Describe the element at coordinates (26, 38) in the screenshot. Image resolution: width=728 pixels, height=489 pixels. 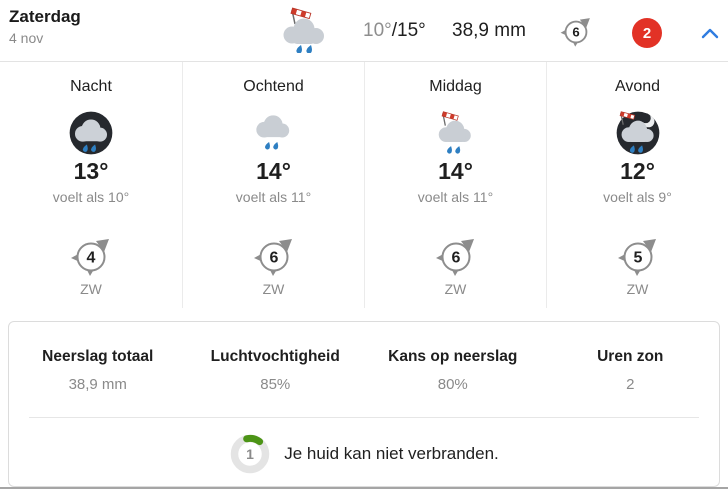
I see `day-date: 4 nov` at that location.